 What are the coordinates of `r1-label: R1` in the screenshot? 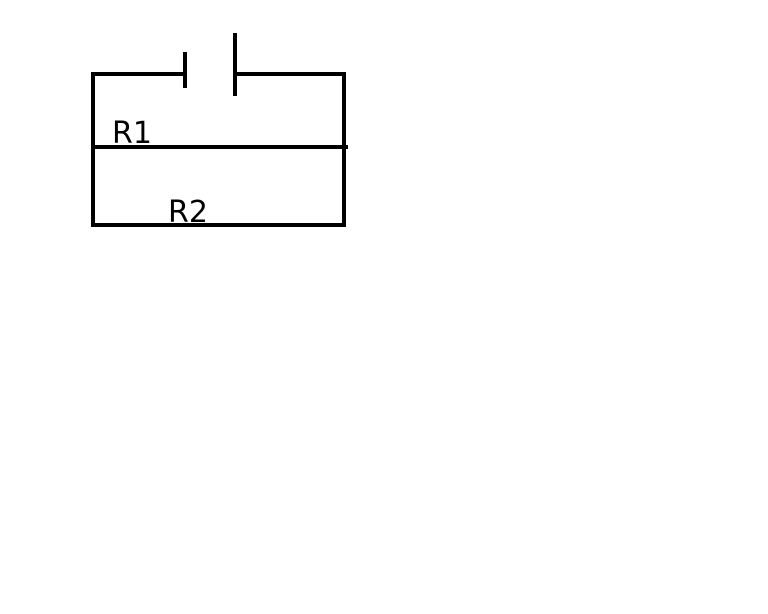 It's located at (132, 133).